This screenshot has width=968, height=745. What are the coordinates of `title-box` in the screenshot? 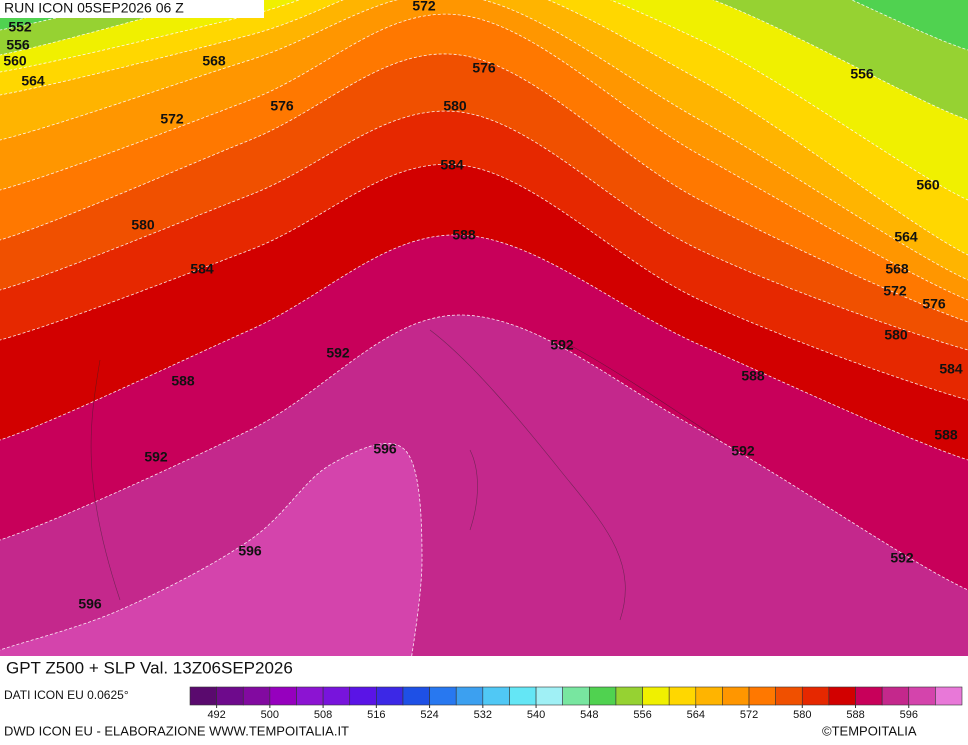 It's located at (206, 670).